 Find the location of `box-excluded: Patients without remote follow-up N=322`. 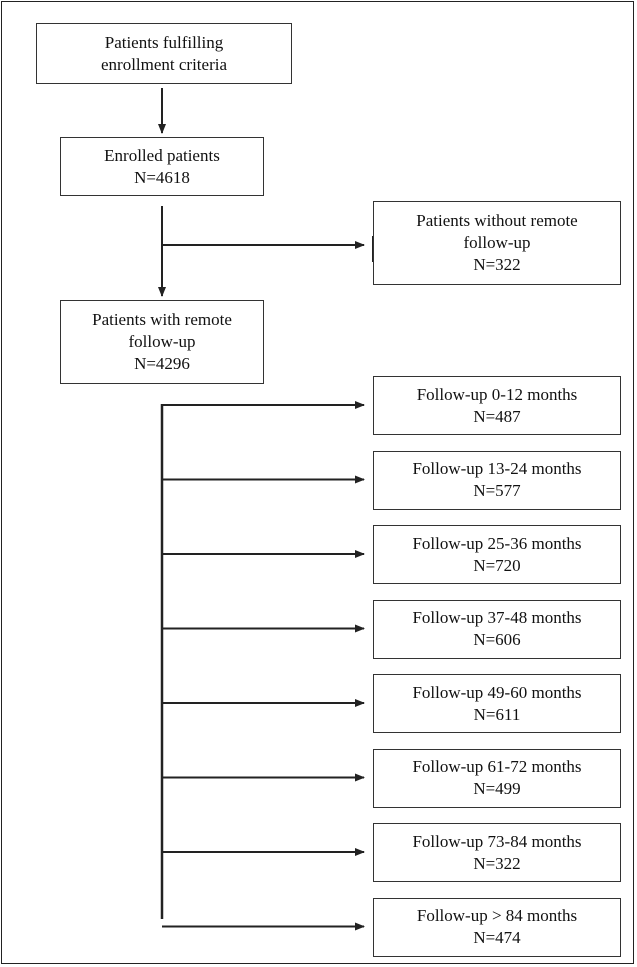

box-excluded: Patients without remote follow-up N=322 is located at coordinates (497, 243).